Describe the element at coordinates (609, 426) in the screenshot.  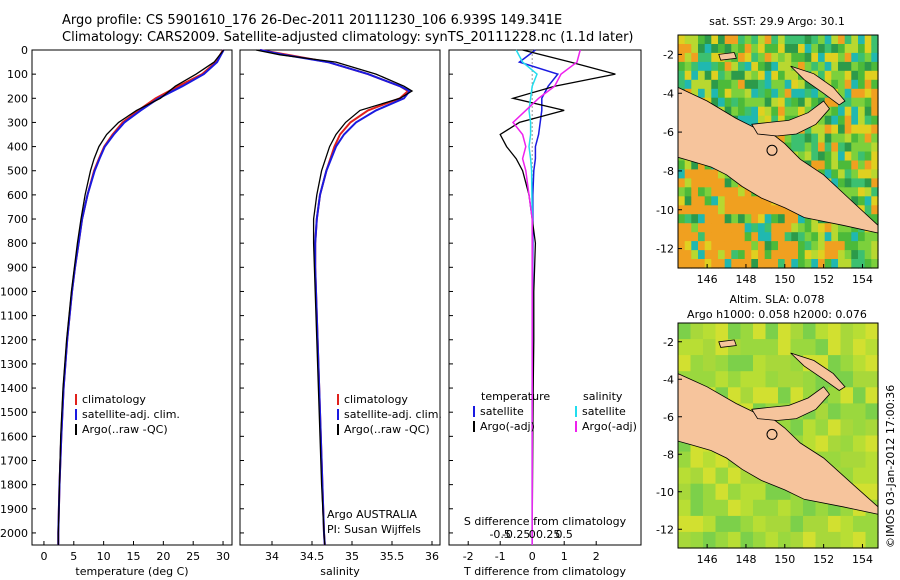
I see `legend-label: Argo(-adj)` at that location.